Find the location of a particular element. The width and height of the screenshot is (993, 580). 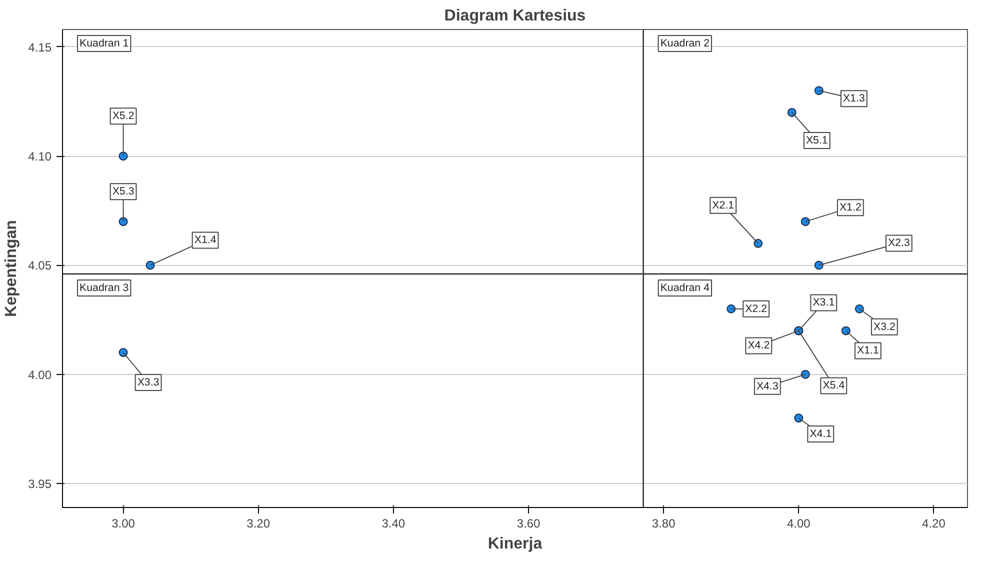

annotation: X1.3 is located at coordinates (853, 98).